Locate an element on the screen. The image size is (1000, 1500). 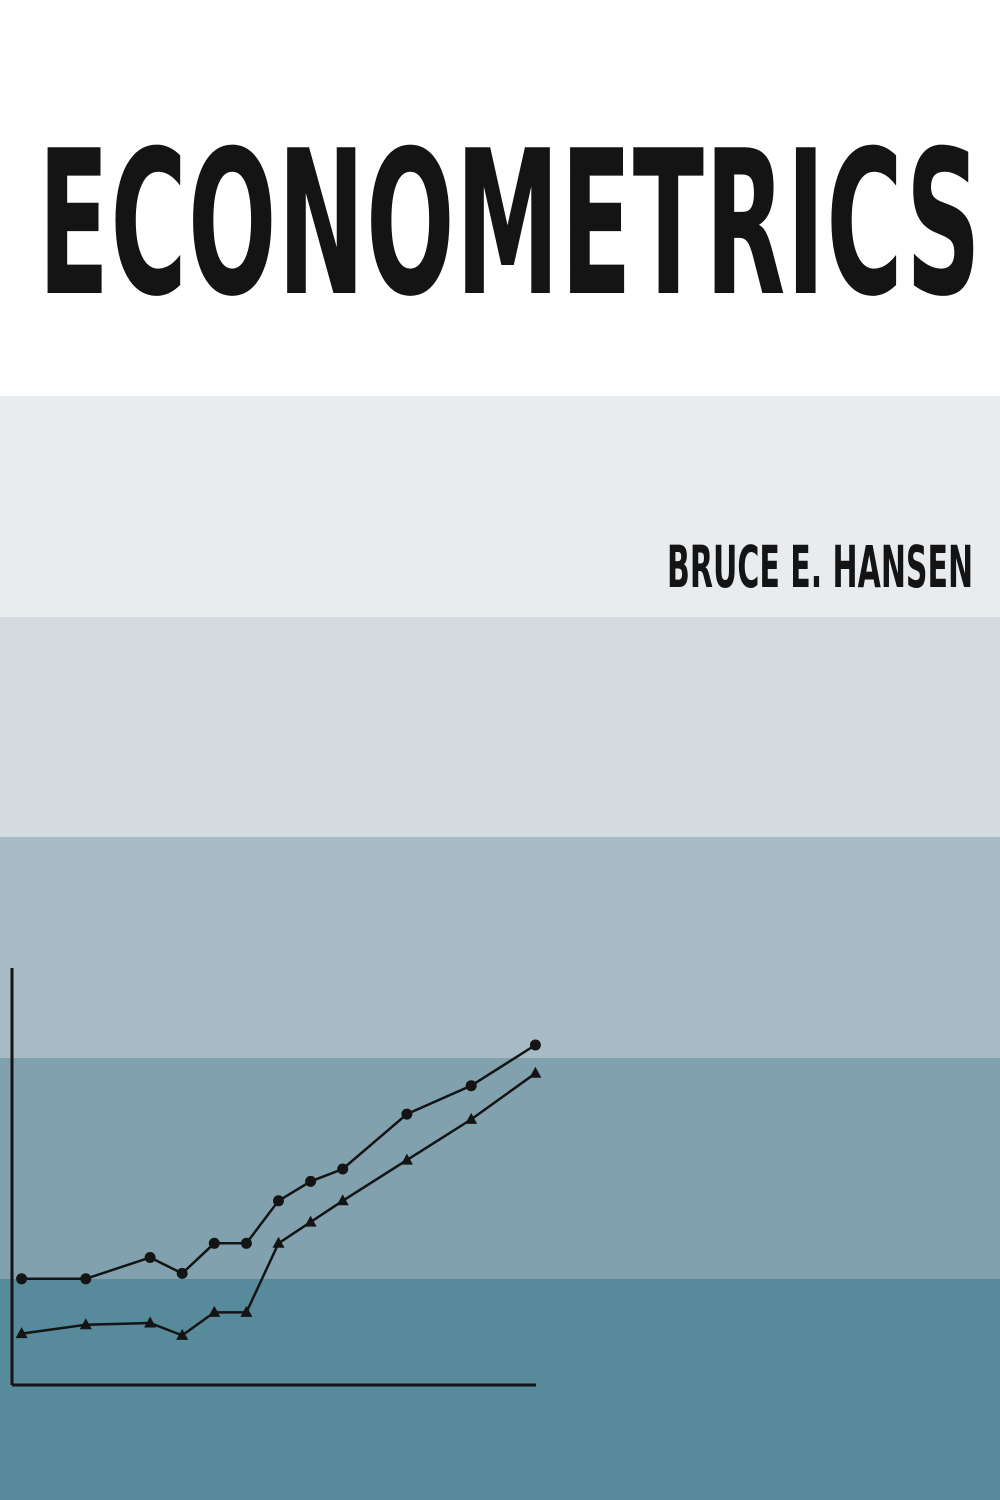
chart-series is located at coordinates (278, 1189).